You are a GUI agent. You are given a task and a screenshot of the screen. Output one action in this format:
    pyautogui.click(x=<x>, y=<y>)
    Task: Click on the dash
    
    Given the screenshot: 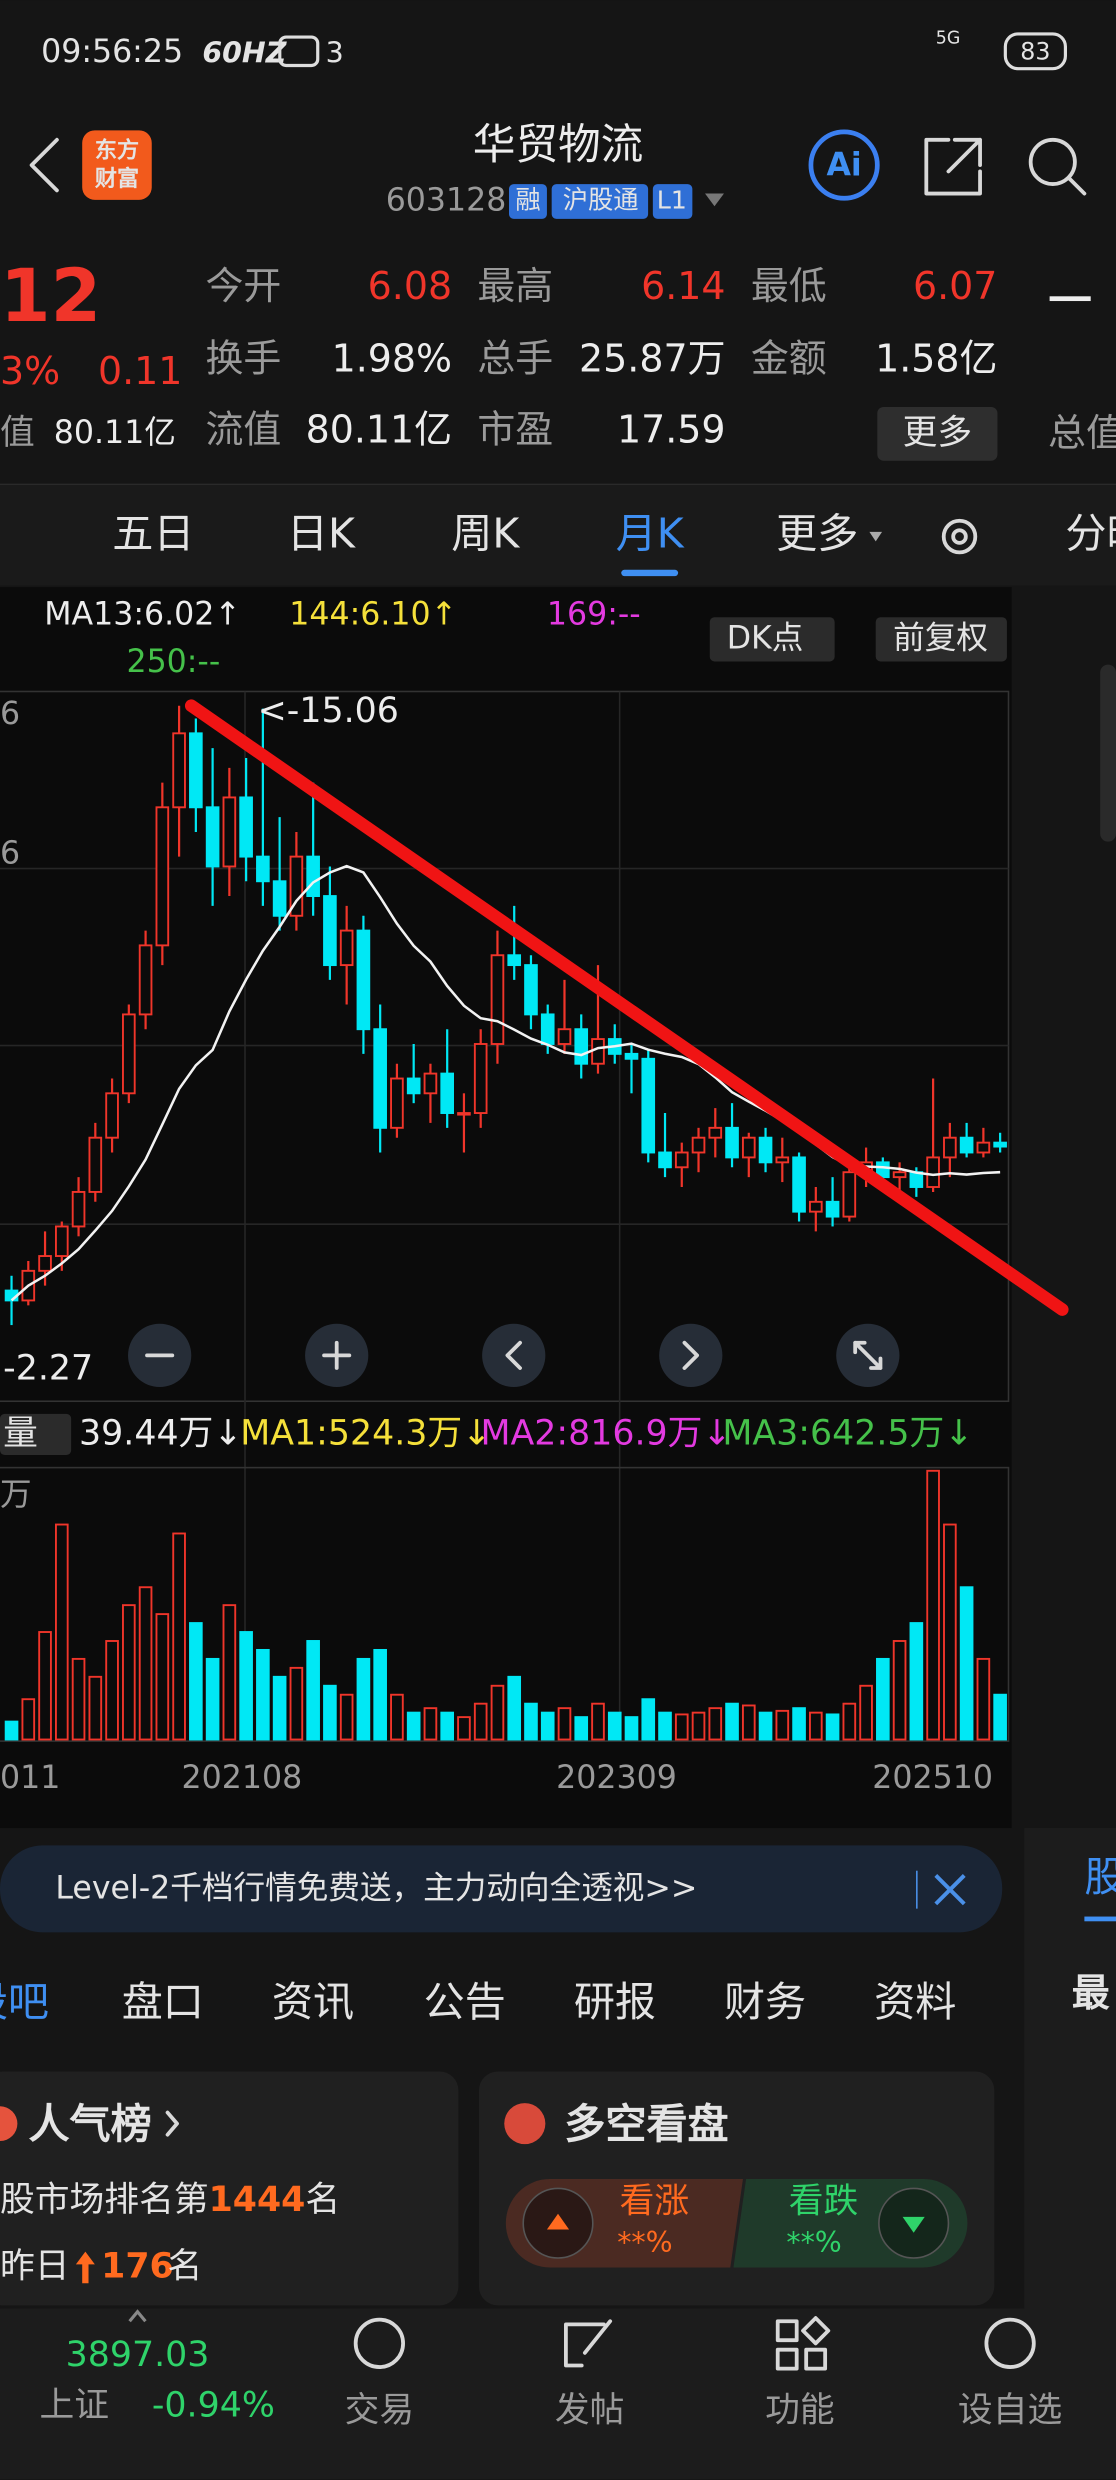 What is the action you would take?
    pyautogui.click(x=1070, y=299)
    